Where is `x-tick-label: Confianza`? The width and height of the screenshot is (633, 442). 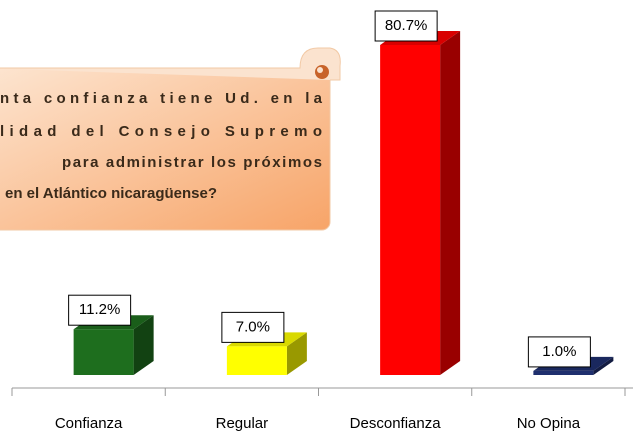 x-tick-label: Confianza is located at coordinates (89, 423).